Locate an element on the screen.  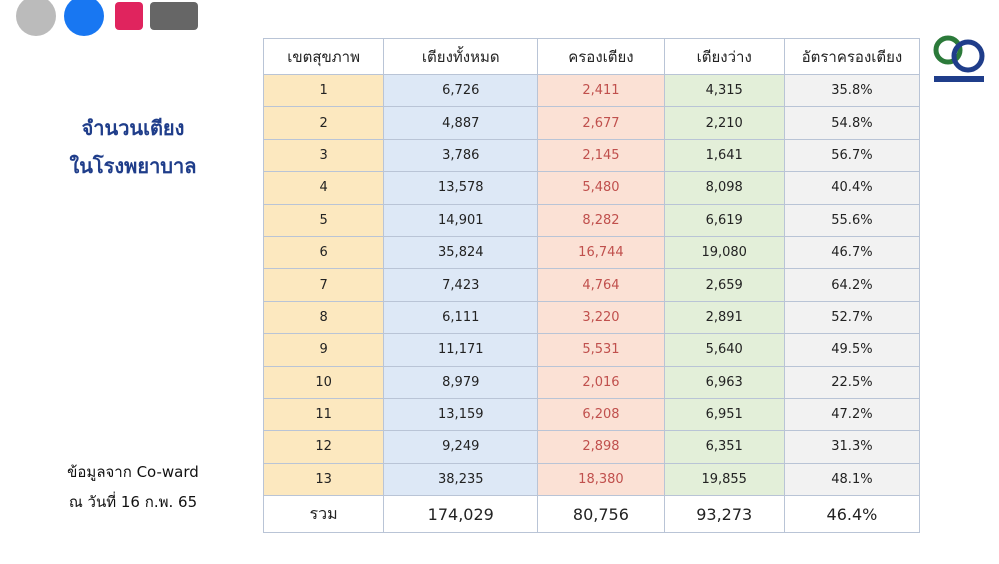
data-row: 4 13,578 5,480 8,098 40.4% is located at coordinates (591, 188).